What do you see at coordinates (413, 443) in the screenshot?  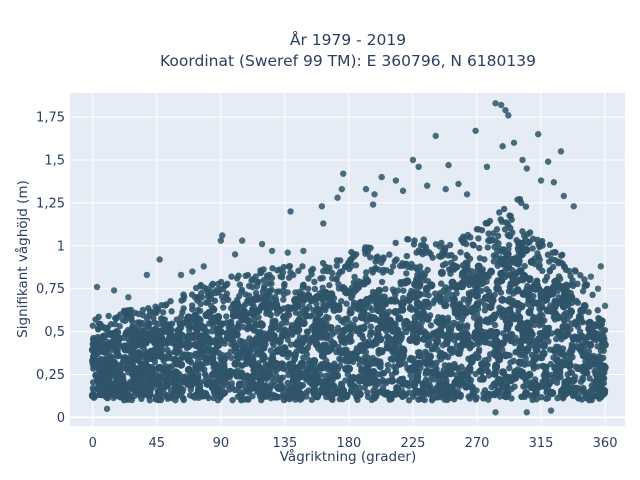 I see `x-tick-label: 225` at bounding box center [413, 443].